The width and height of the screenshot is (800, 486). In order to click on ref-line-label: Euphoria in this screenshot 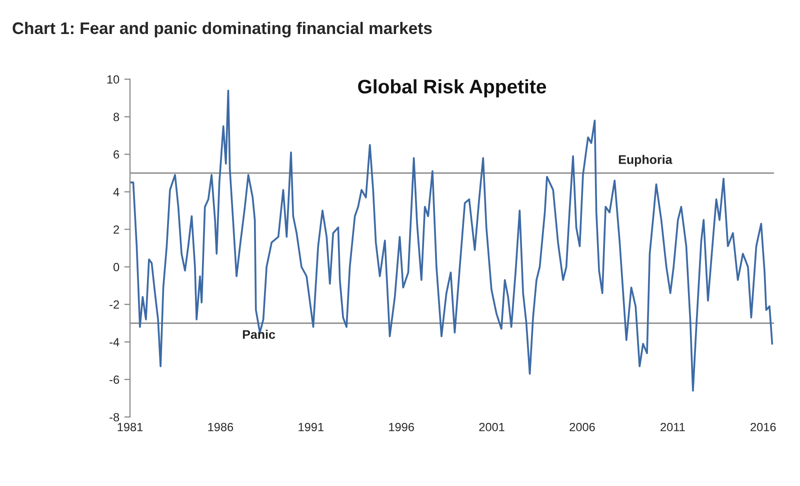, I will do `click(645, 160)`.